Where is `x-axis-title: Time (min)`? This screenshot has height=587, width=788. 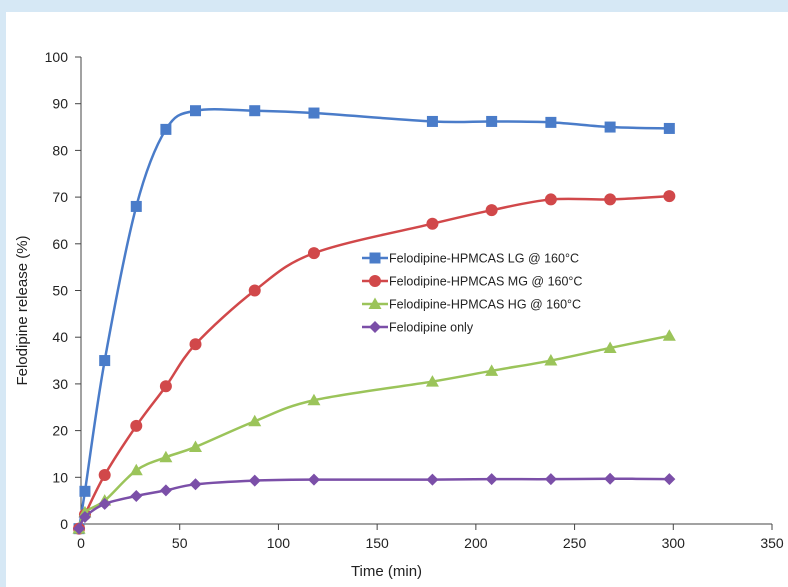 x-axis-title: Time (min) is located at coordinates (386, 571).